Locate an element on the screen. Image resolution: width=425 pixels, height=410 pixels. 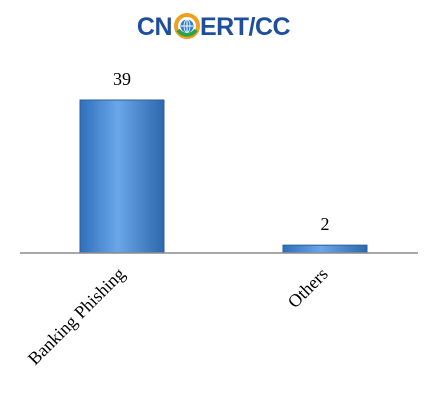
cncert-logo: CN ERT/CC is located at coordinates (214, 27).